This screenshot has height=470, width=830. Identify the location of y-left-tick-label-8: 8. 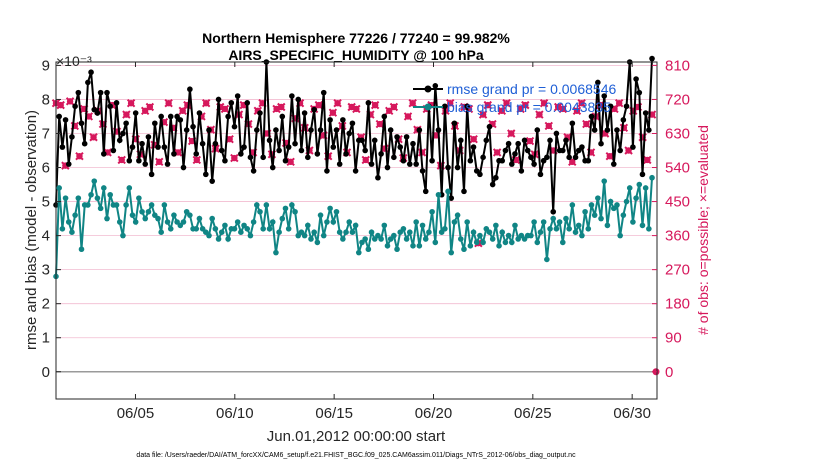
(46, 99).